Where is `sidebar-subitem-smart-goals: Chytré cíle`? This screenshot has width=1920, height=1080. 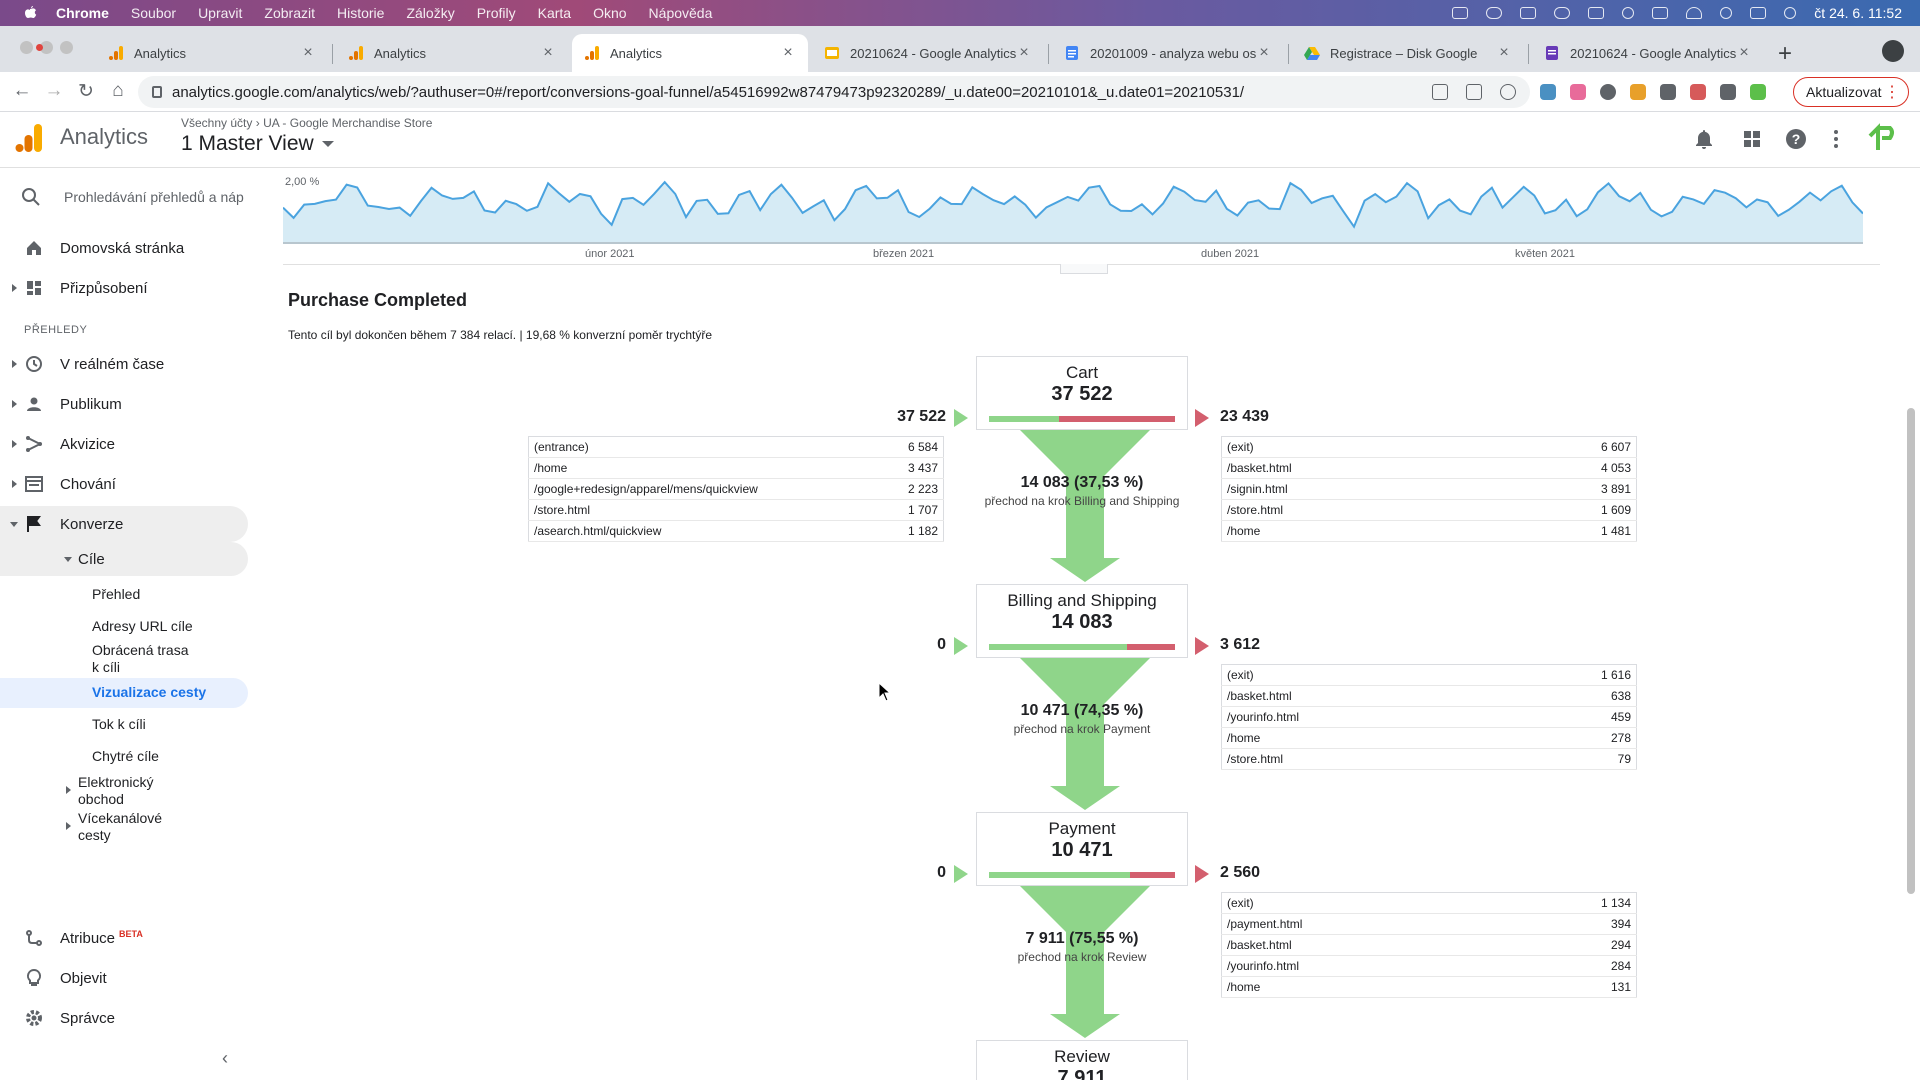
sidebar-subitem-smart-goals: Chytré cíle is located at coordinates (125, 756).